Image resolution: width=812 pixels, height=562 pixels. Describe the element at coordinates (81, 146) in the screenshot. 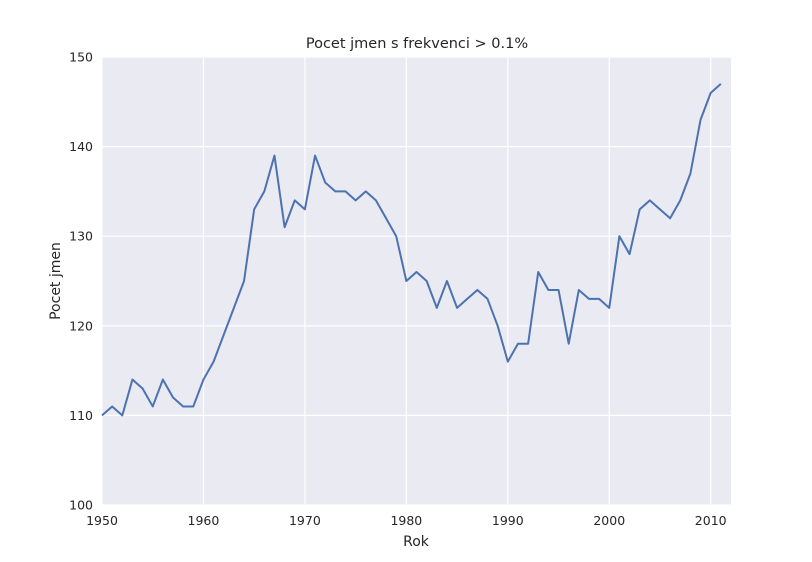

I see `y-tick-label: 140` at that location.